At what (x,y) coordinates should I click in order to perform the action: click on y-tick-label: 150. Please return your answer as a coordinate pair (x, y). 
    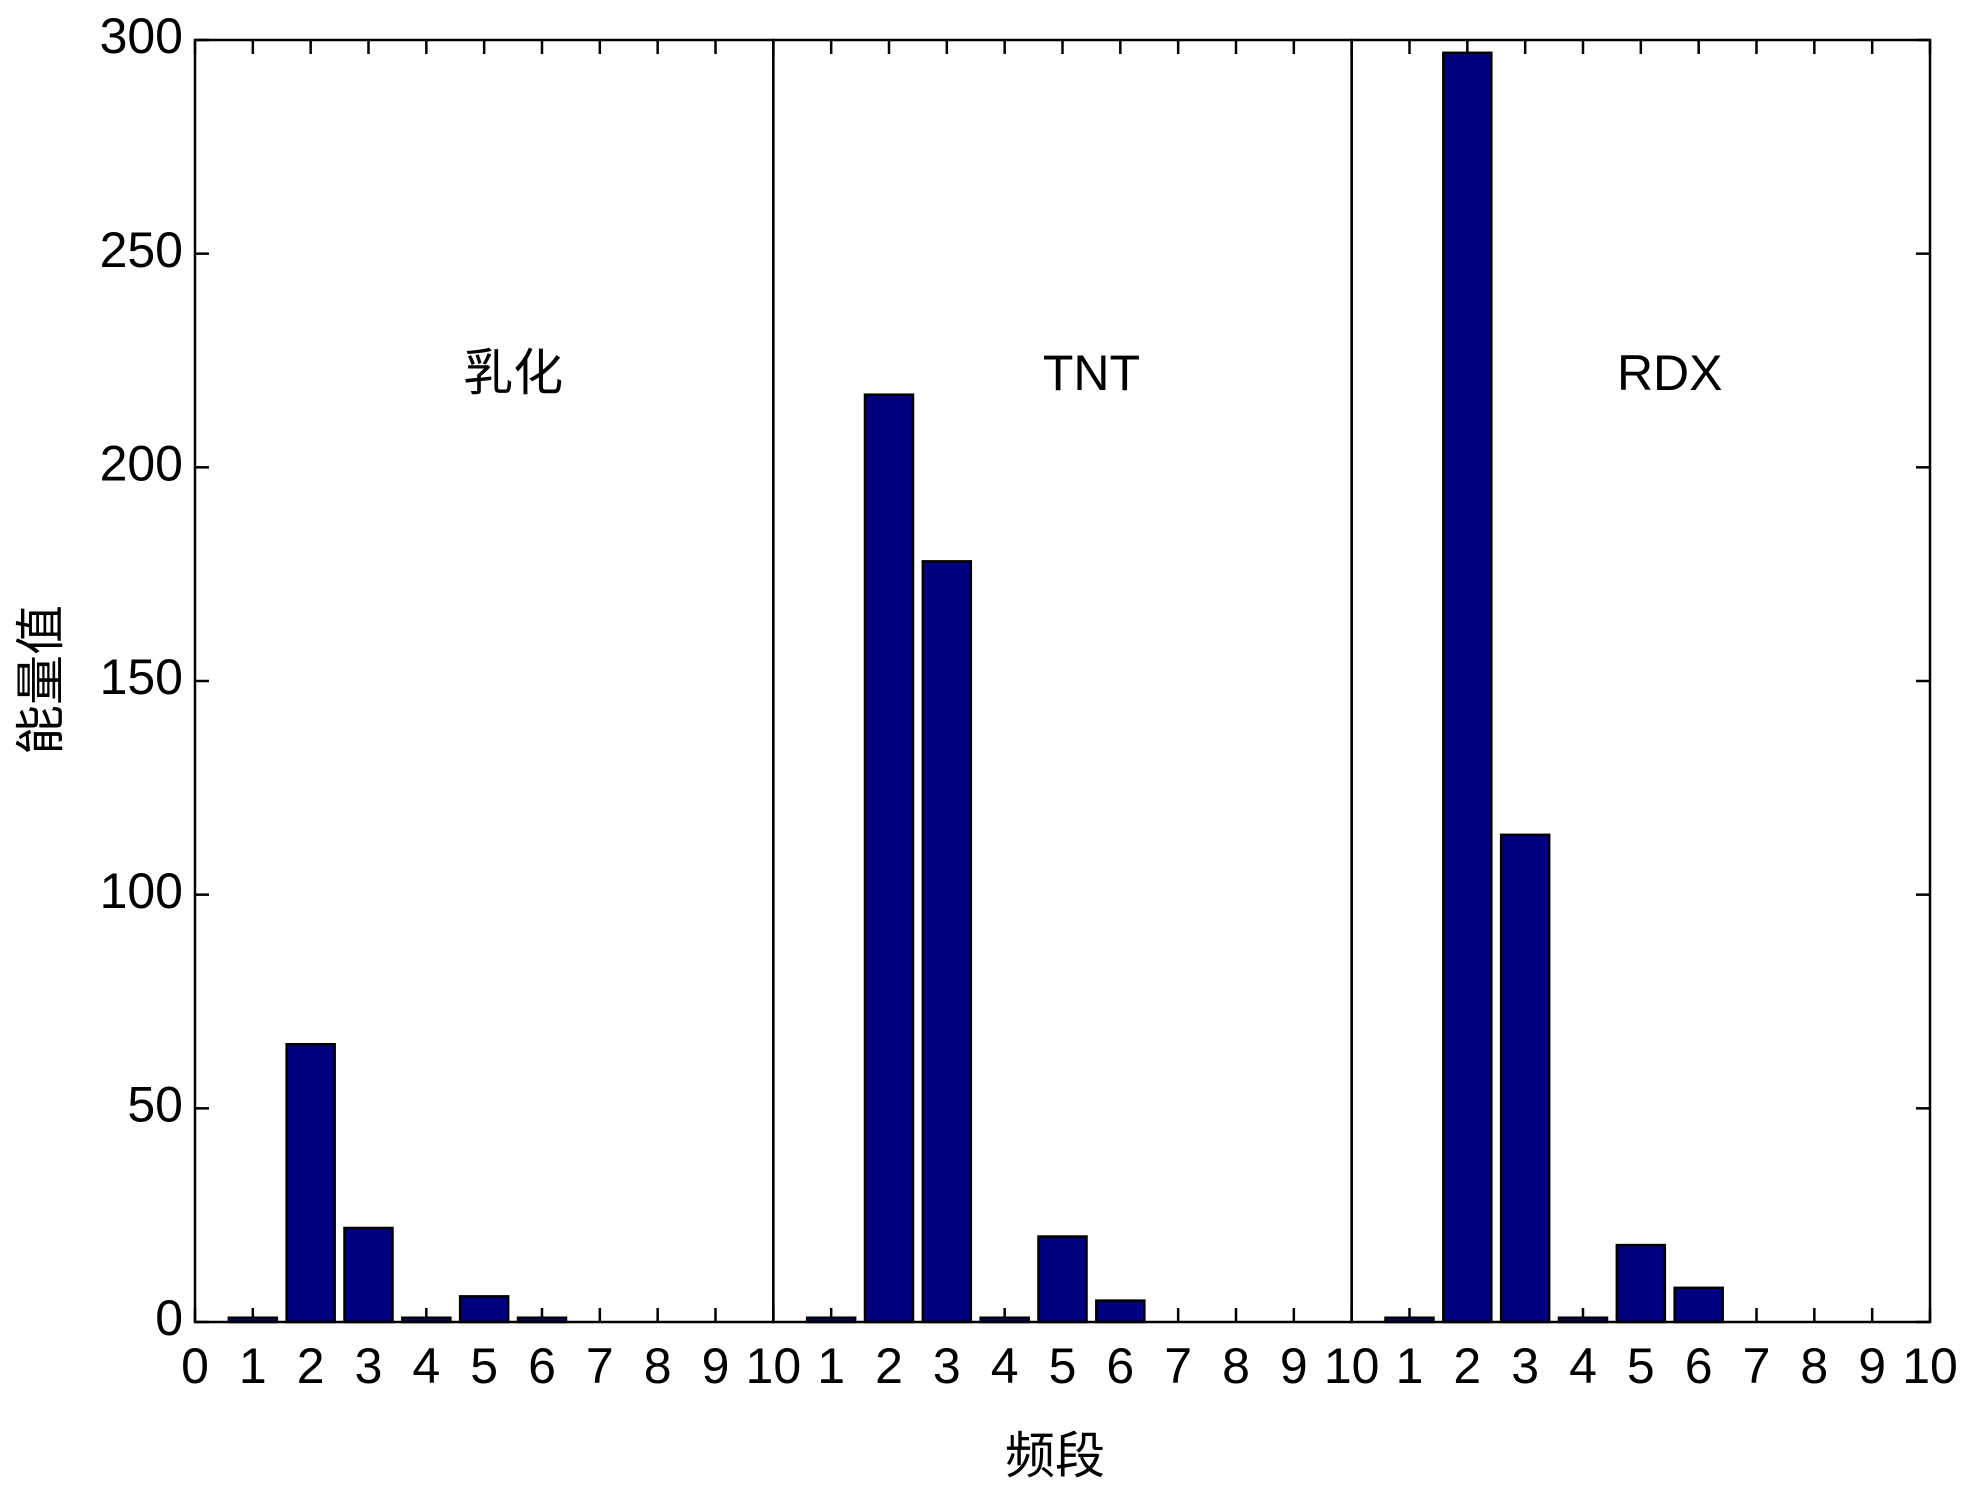
    Looking at the image, I should click on (141, 677).